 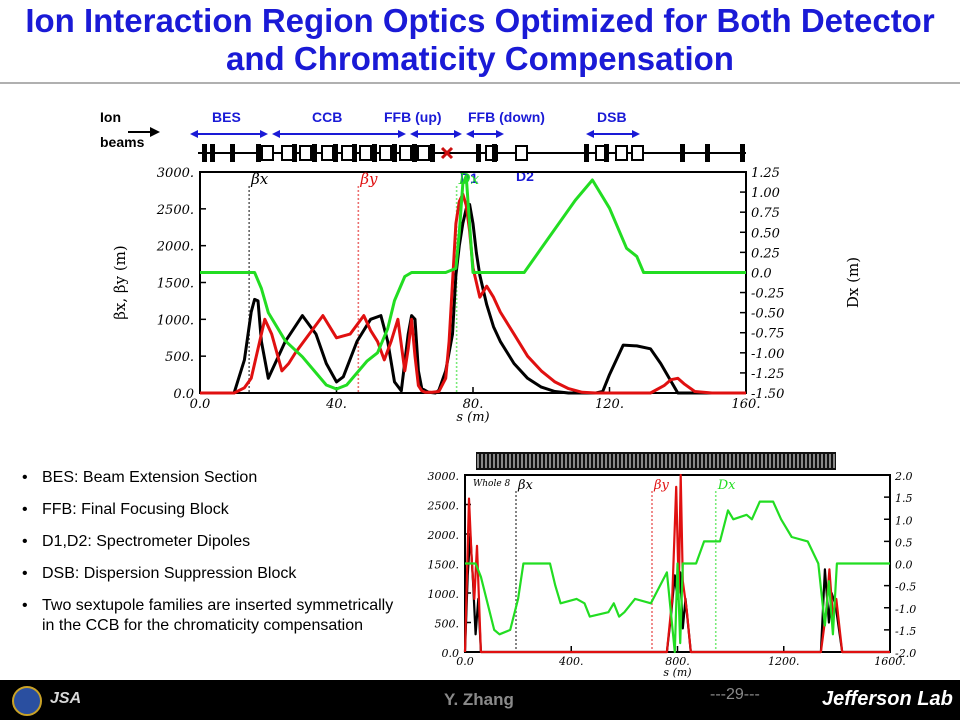 I want to click on y2-tick-label: 2.0, so click(x=903, y=476).